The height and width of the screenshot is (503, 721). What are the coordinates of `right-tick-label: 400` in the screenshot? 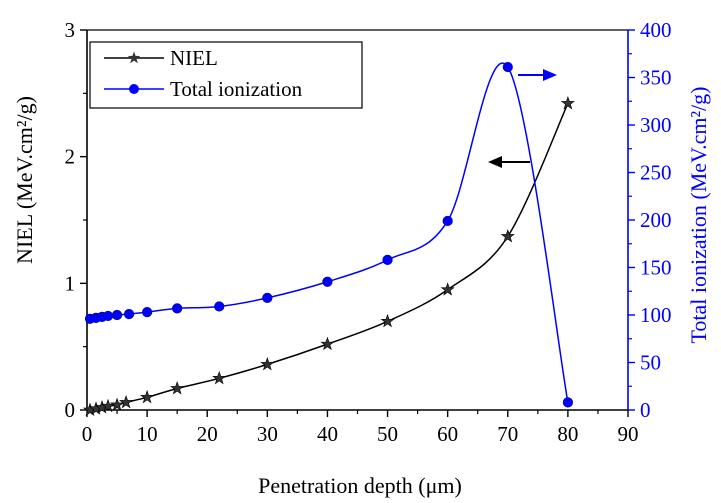 It's located at (656, 30).